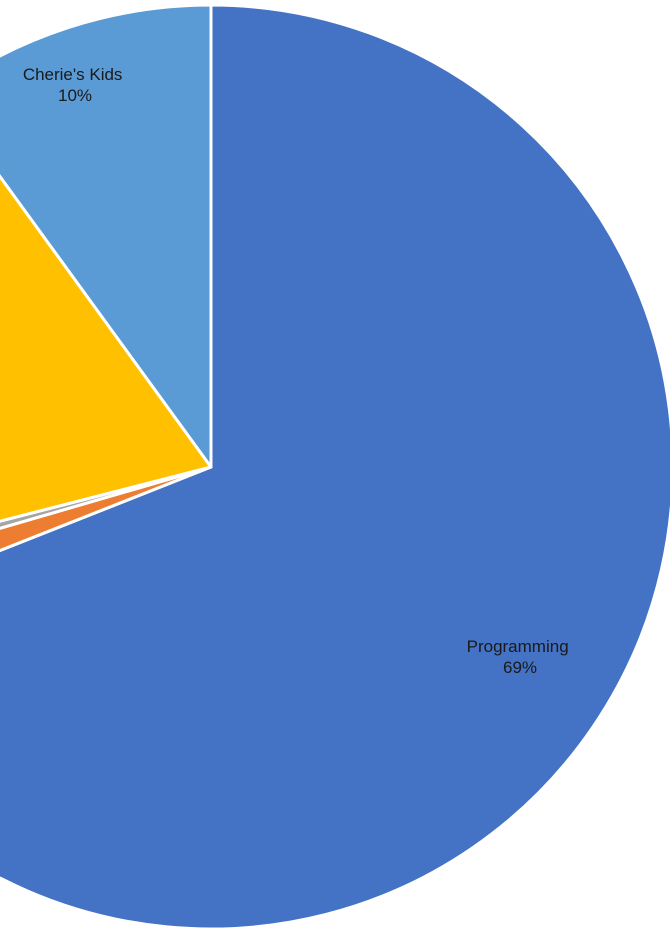 This screenshot has width=670, height=928. I want to click on slice-label-programming: Programming 69%, so click(520, 657).